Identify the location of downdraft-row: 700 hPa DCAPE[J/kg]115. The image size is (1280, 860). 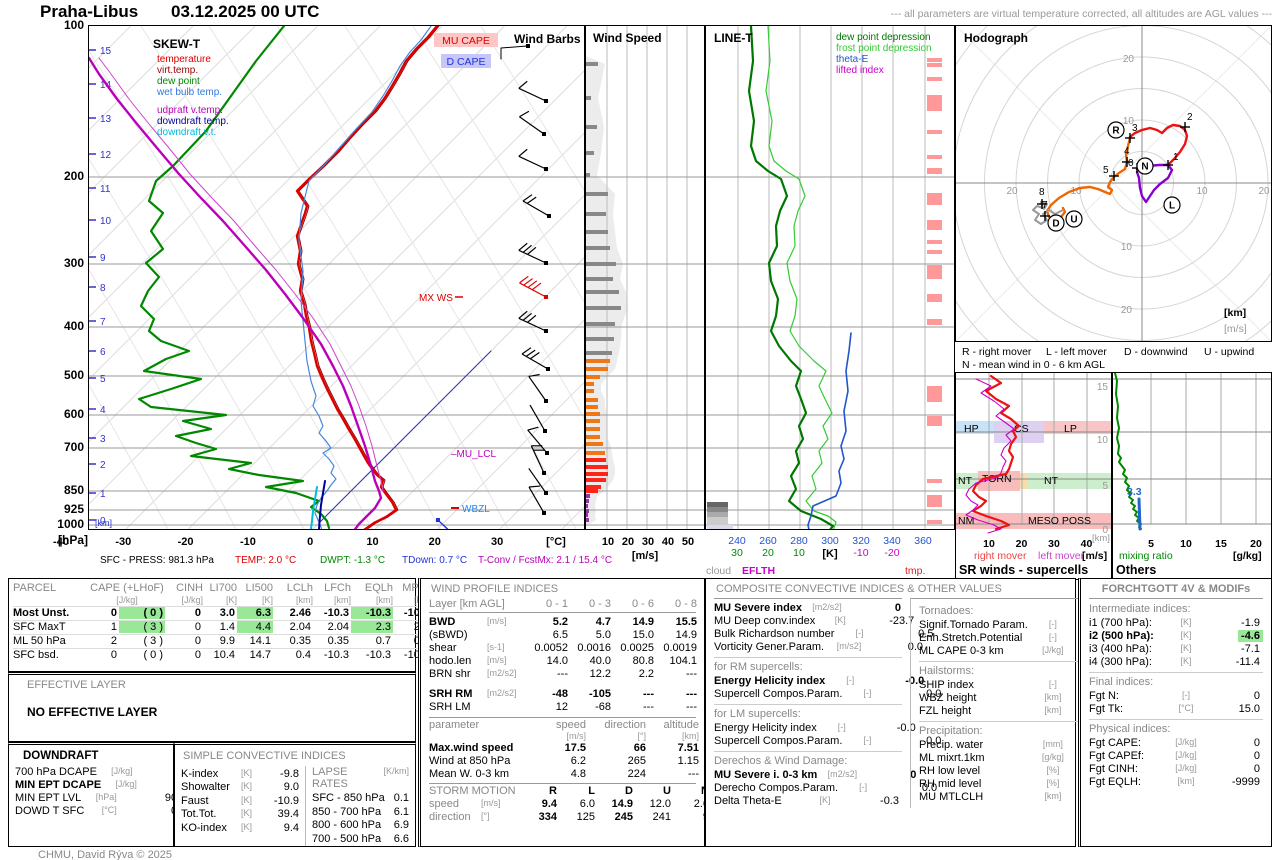
(107, 772).